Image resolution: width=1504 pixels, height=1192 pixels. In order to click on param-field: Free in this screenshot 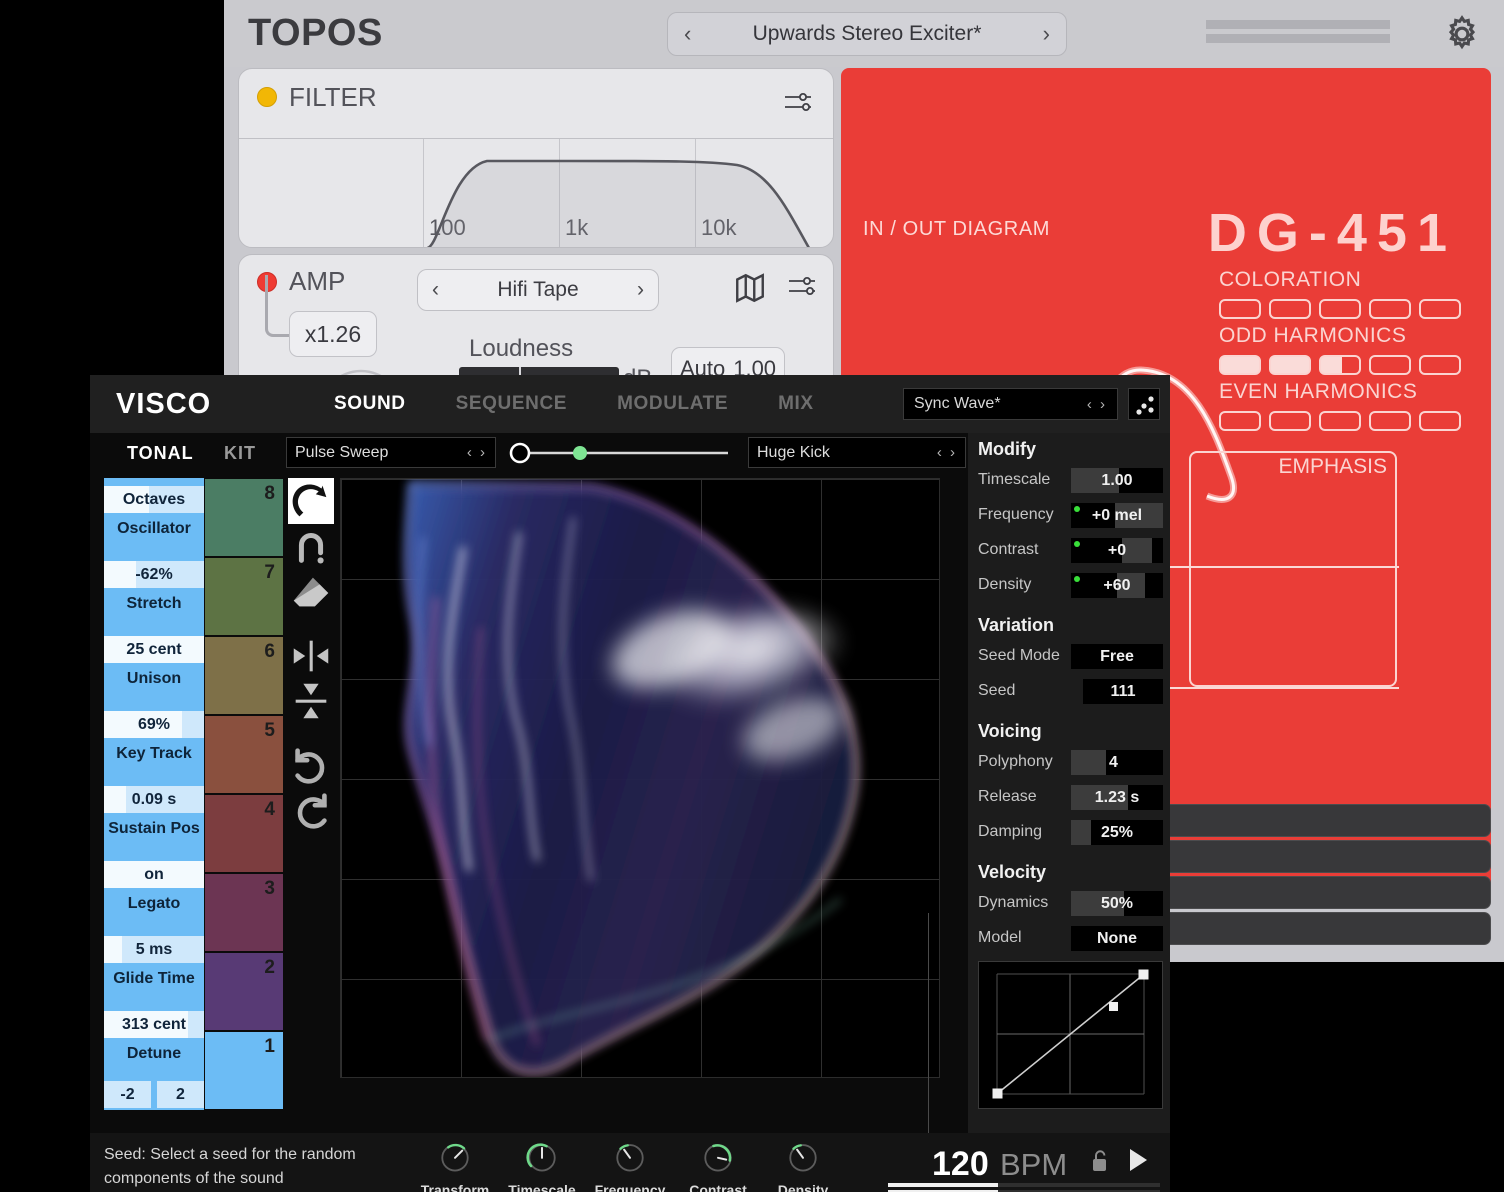, I will do `click(1117, 656)`.